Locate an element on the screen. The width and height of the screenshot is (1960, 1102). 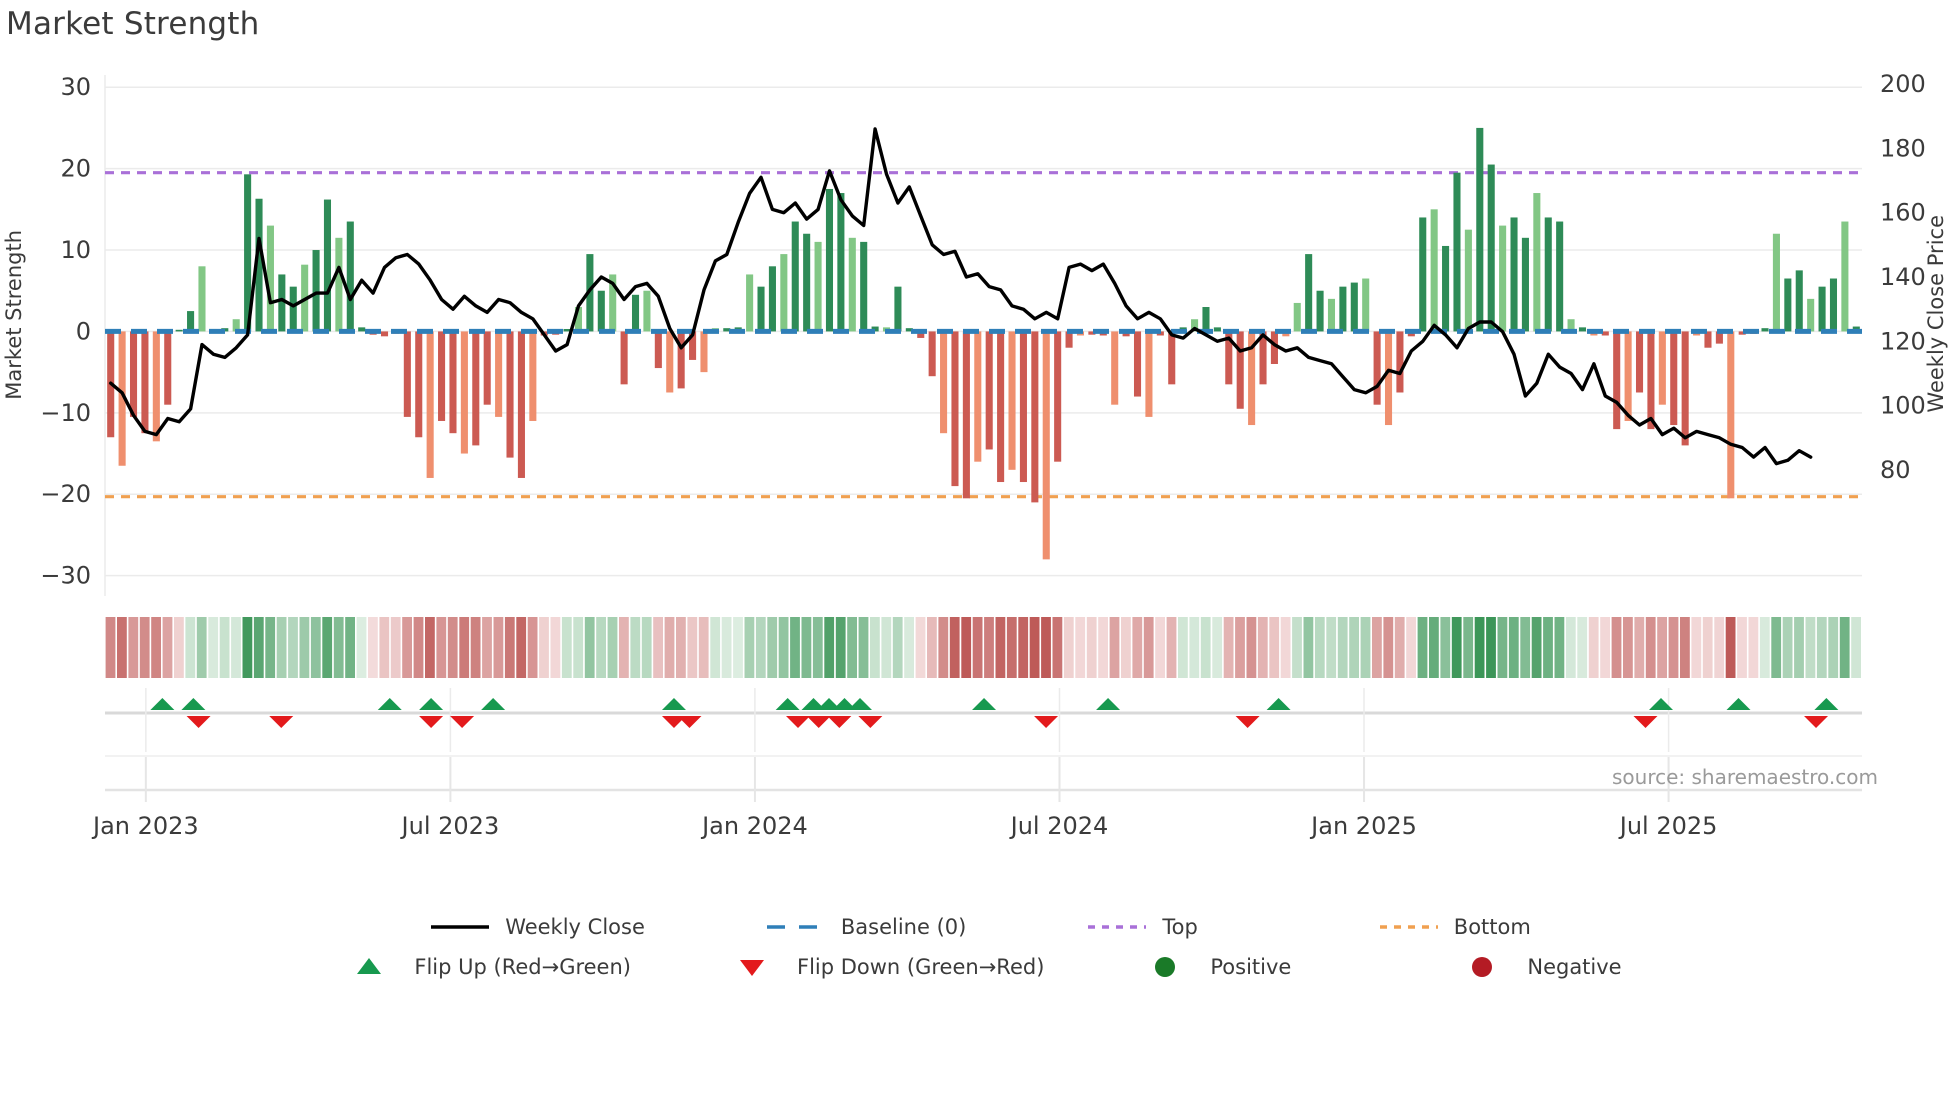
x-tick-label: Jul 2024 is located at coordinates (1059, 826).